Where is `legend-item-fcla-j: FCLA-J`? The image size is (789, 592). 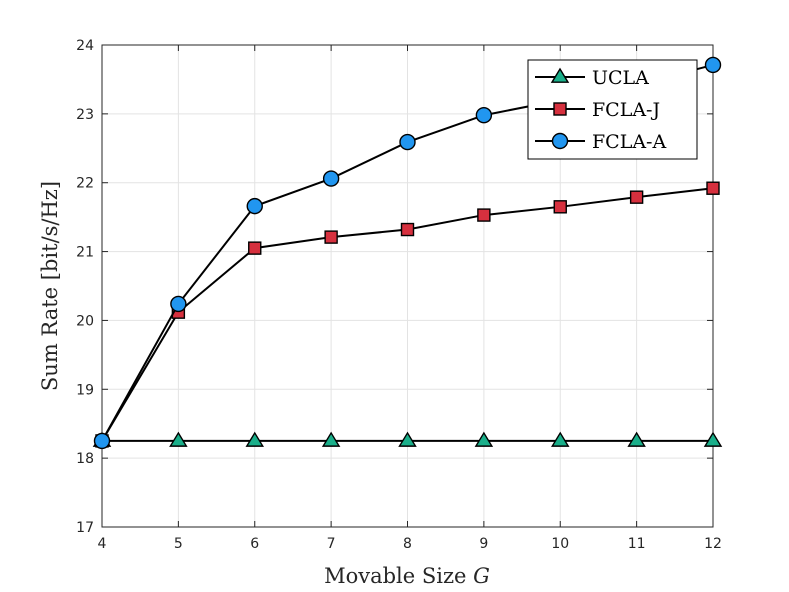 legend-item-fcla-j: FCLA-J is located at coordinates (597, 110).